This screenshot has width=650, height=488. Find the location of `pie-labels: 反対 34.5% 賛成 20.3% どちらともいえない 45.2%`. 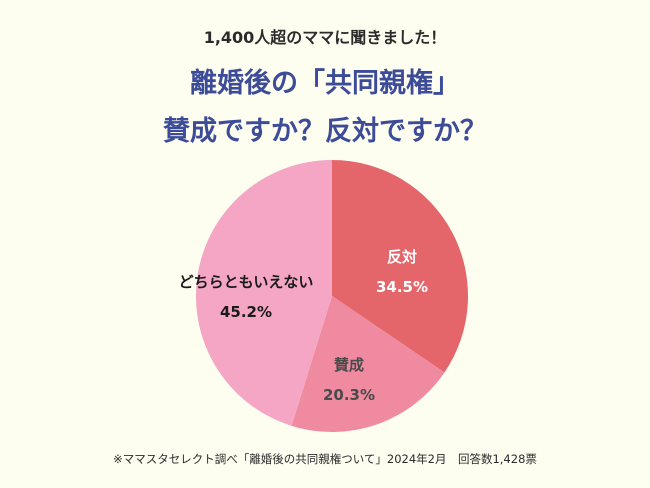

pie-labels: 反対 34.5% 賛成 20.3% どちらともいえない 45.2% is located at coordinates (303, 326).